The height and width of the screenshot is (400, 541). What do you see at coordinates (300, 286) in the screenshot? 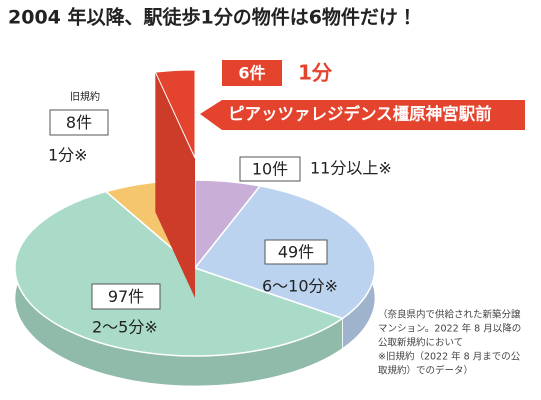
I see `category-label: 6〜10分※` at bounding box center [300, 286].